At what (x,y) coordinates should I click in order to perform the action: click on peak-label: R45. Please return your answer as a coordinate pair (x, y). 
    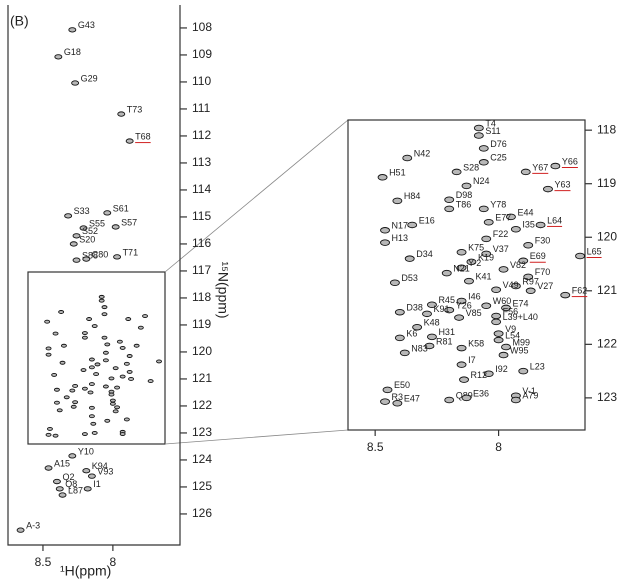
    Looking at the image, I should click on (446, 300).